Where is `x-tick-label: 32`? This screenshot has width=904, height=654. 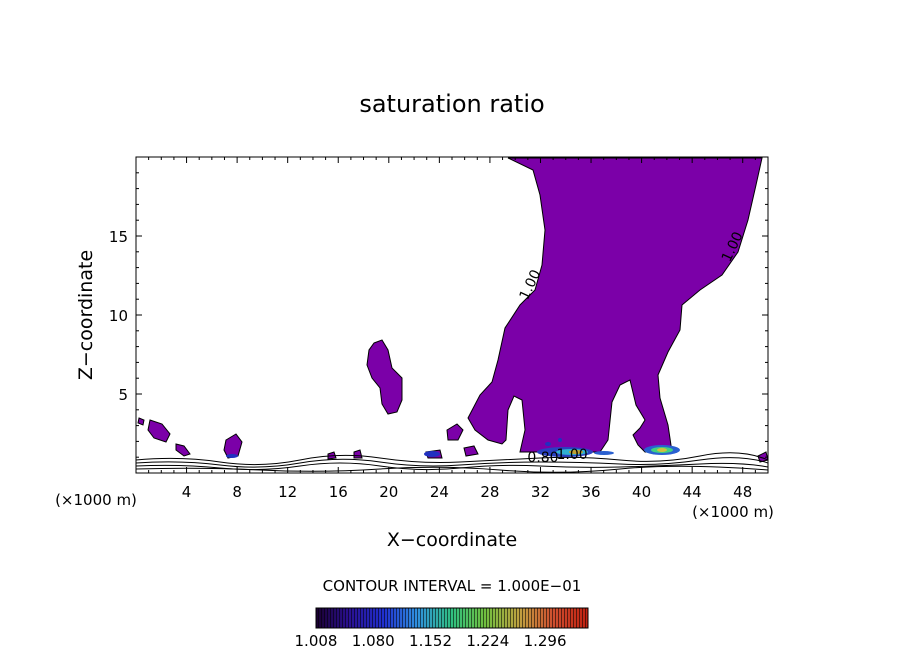 x-tick-label: 32 is located at coordinates (540, 492).